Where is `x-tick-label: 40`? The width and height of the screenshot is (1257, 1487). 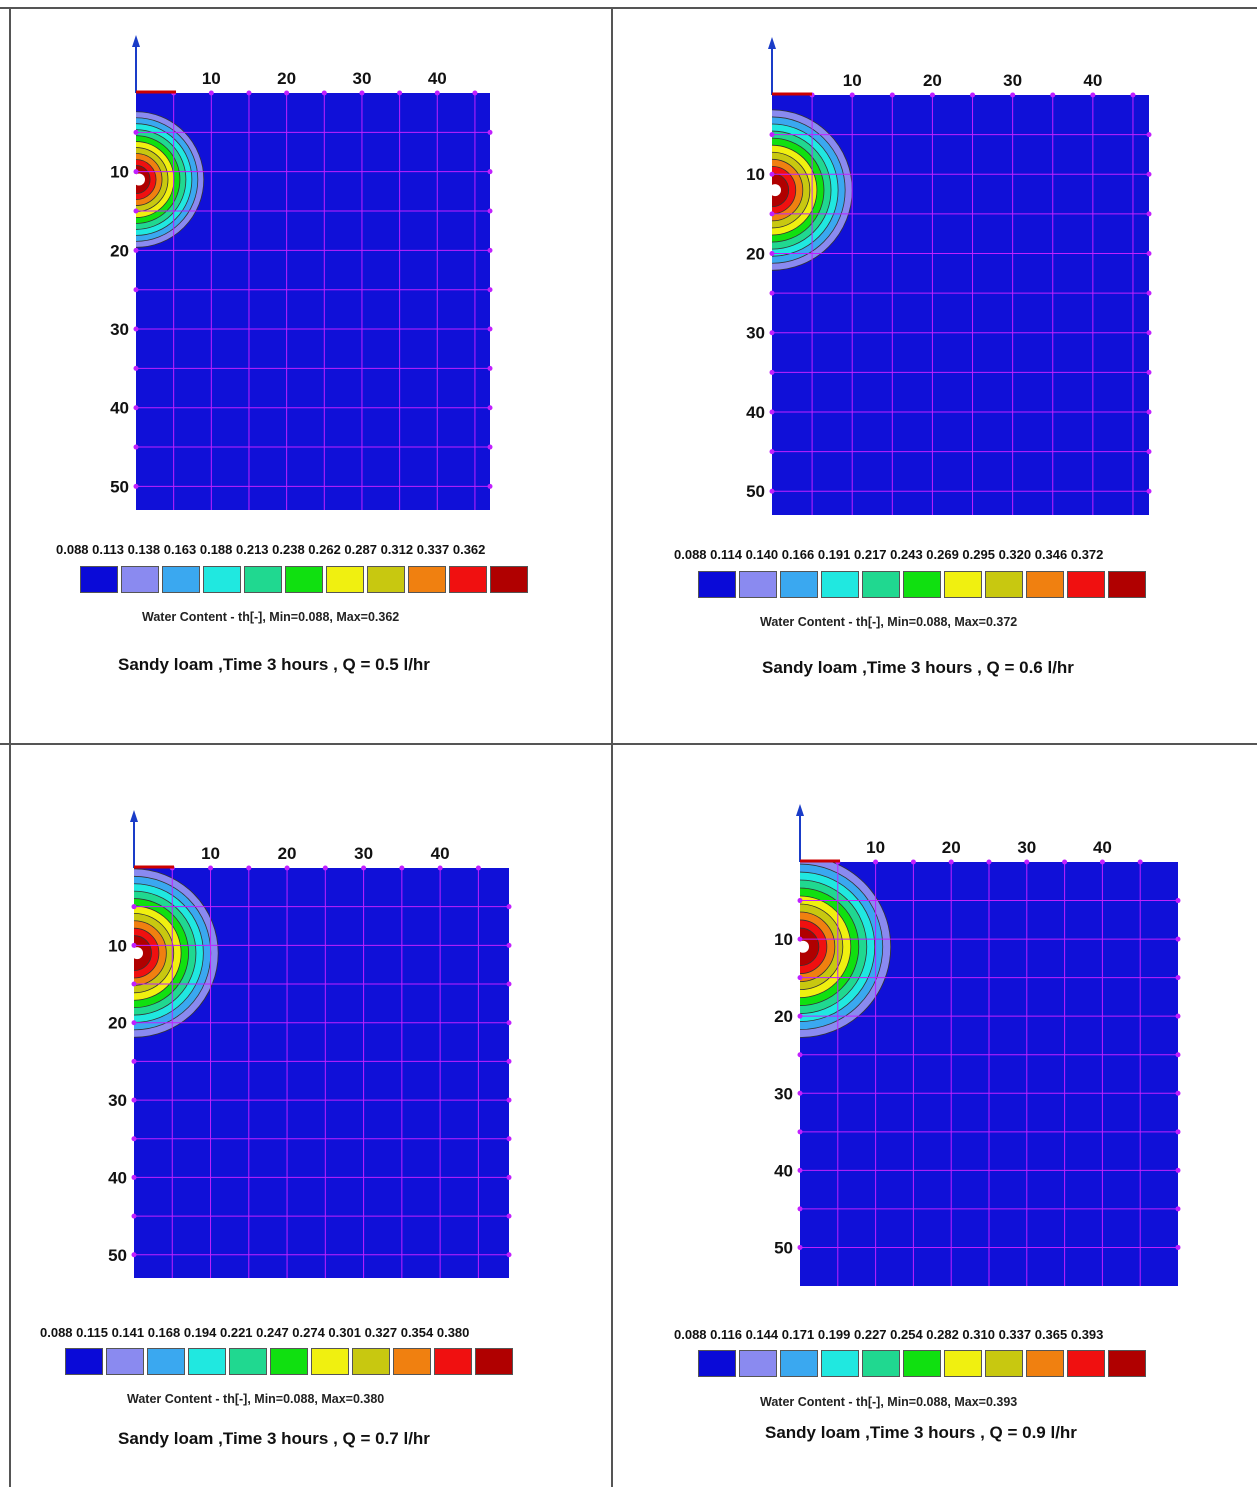
x-tick-label: 40 is located at coordinates (440, 853).